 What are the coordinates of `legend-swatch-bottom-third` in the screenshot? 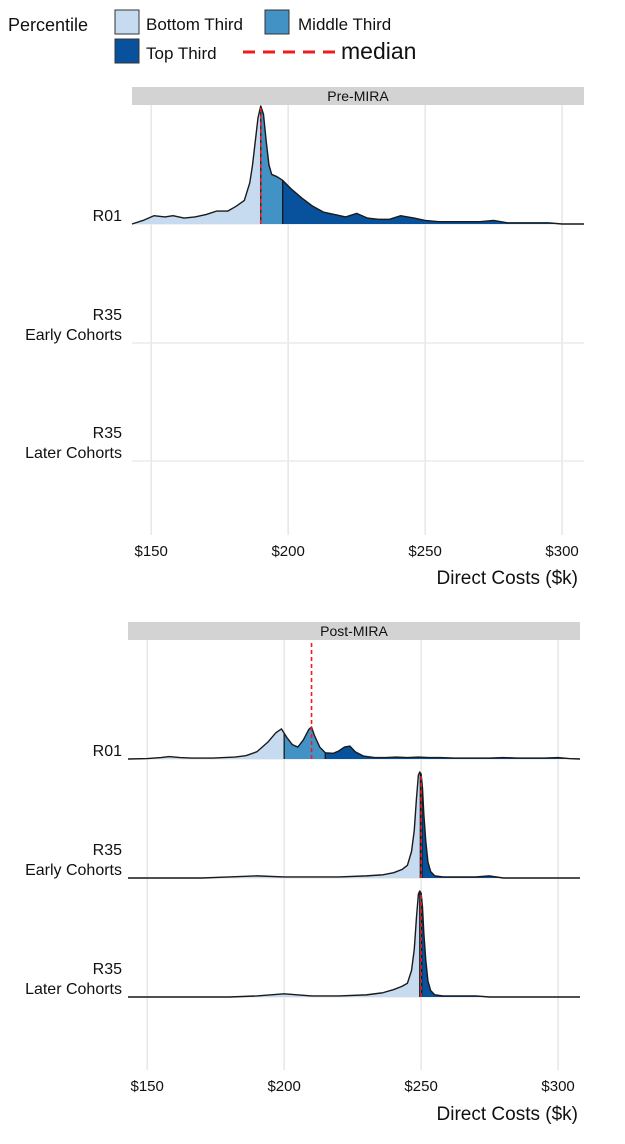 It's located at (127, 22).